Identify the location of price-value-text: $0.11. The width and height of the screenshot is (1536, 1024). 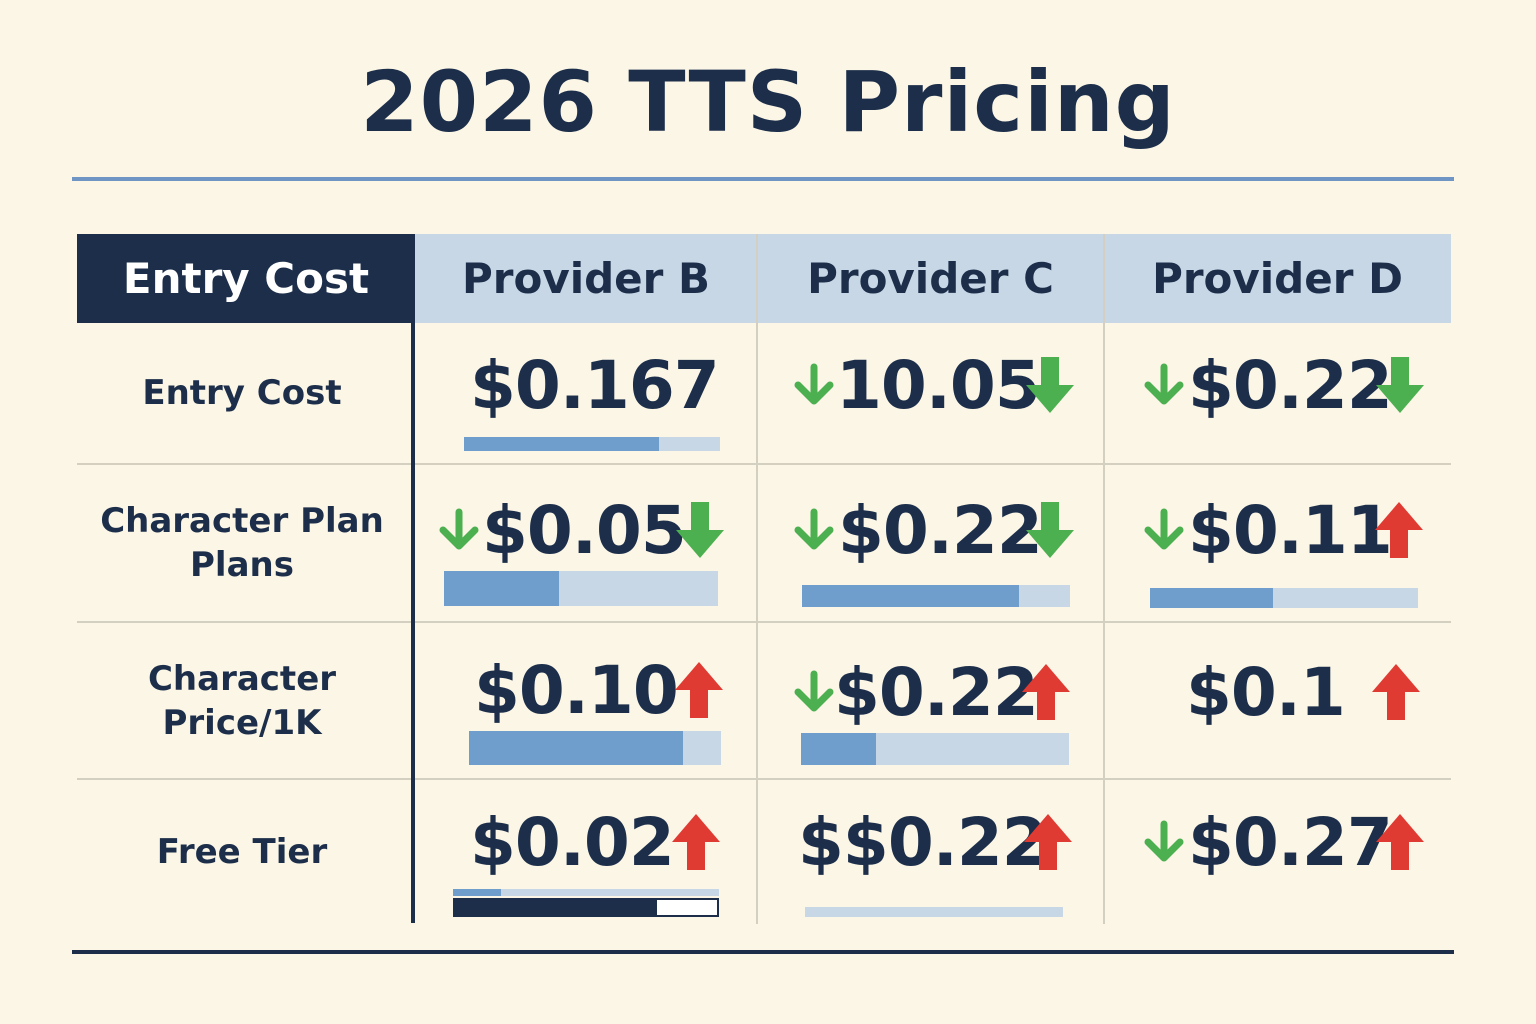
(1290, 530).